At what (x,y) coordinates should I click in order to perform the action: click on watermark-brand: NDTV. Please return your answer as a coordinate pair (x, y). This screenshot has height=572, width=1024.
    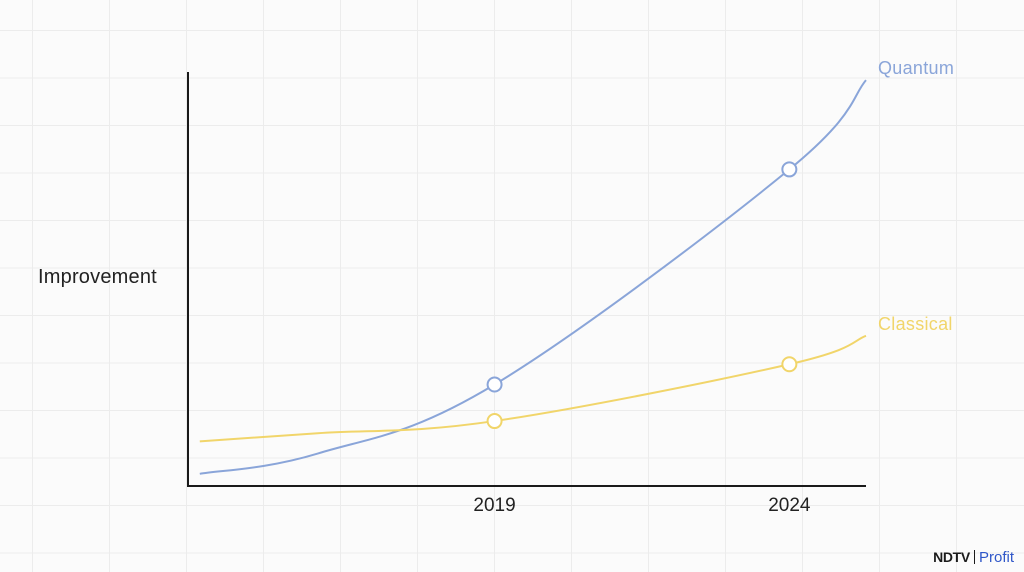
    Looking at the image, I should click on (951, 557).